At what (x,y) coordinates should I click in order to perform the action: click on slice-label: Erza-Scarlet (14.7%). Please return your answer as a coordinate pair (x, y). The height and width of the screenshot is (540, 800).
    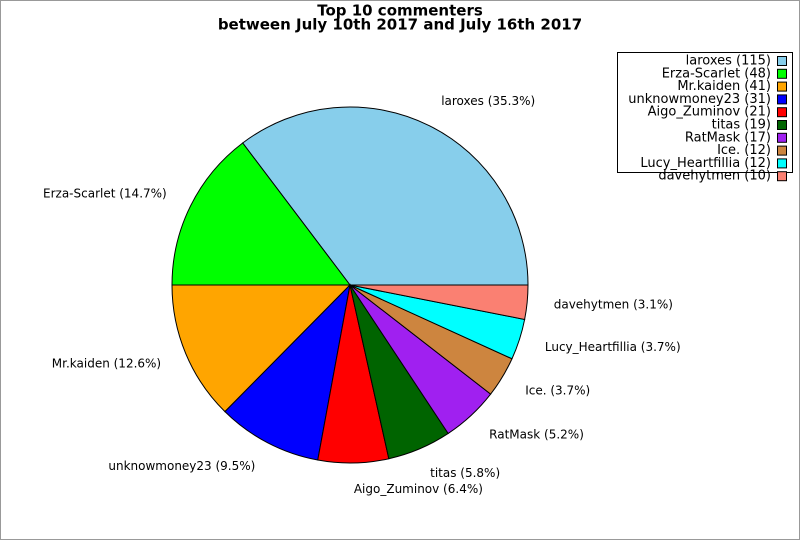
    Looking at the image, I should click on (105, 193).